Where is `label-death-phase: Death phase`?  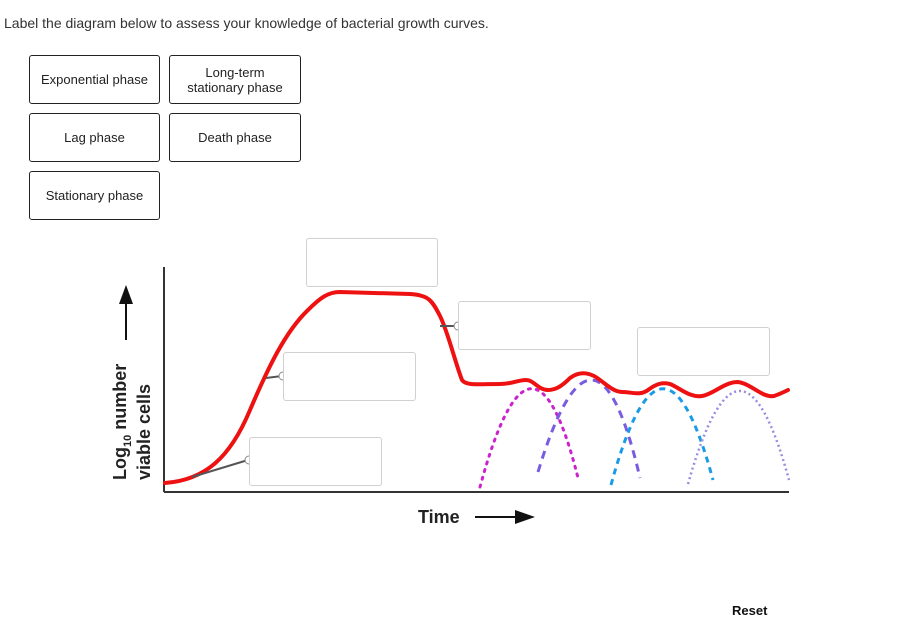
label-death-phase: Death phase is located at coordinates (235, 137).